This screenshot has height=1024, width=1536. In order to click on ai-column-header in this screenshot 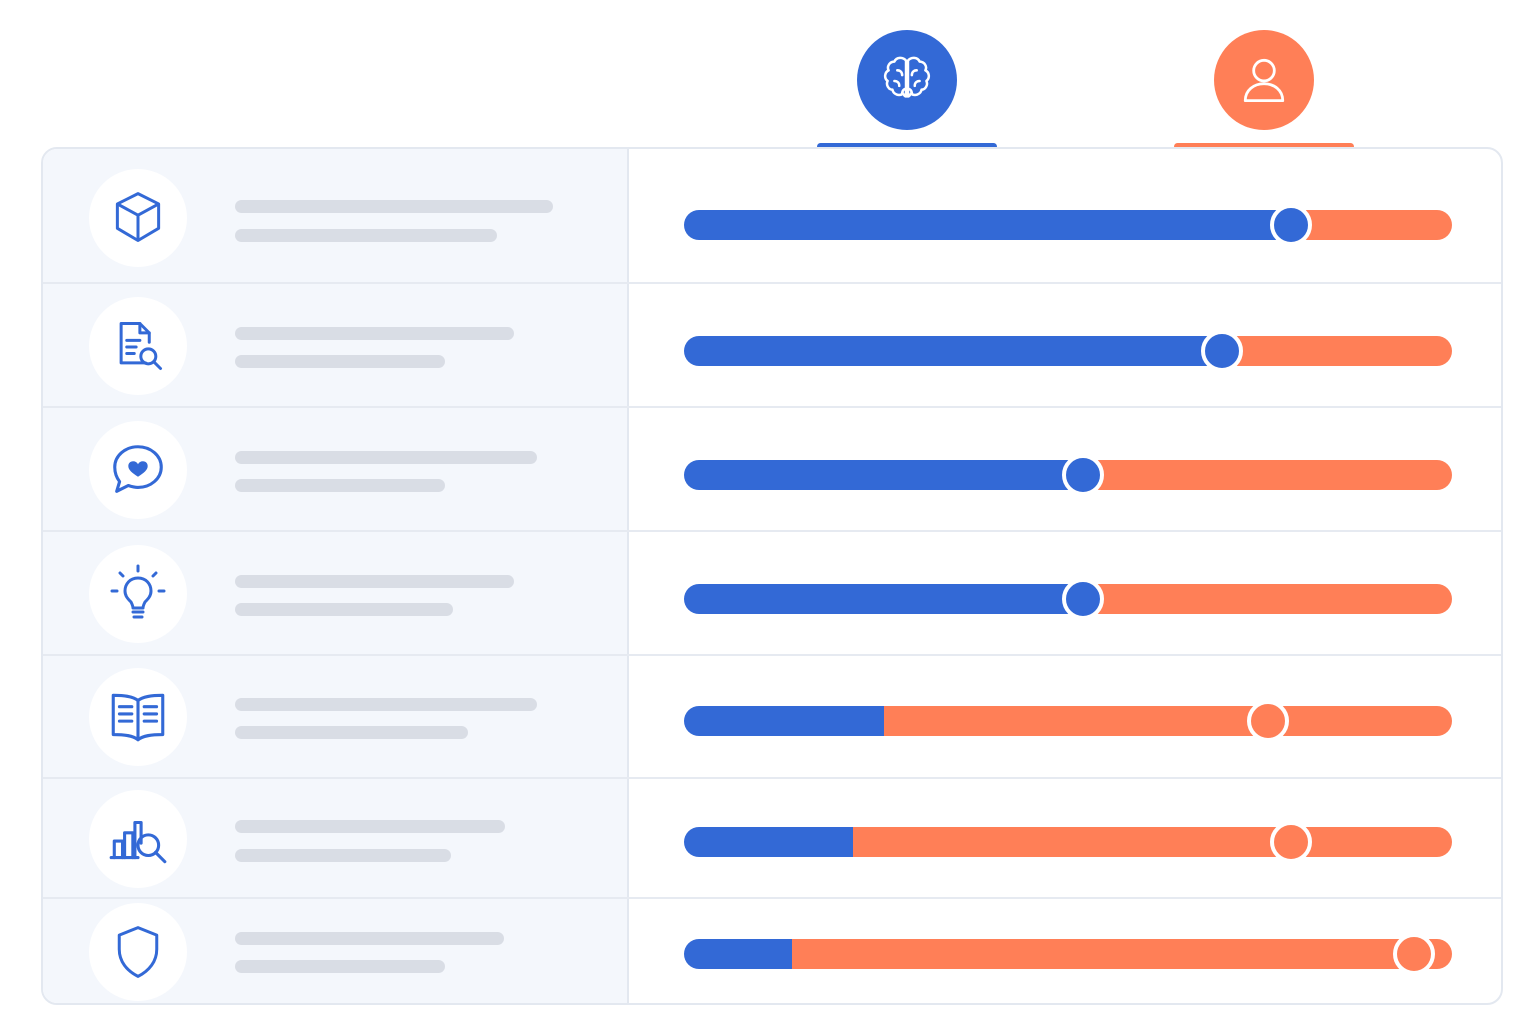, I will do `click(907, 91)`.